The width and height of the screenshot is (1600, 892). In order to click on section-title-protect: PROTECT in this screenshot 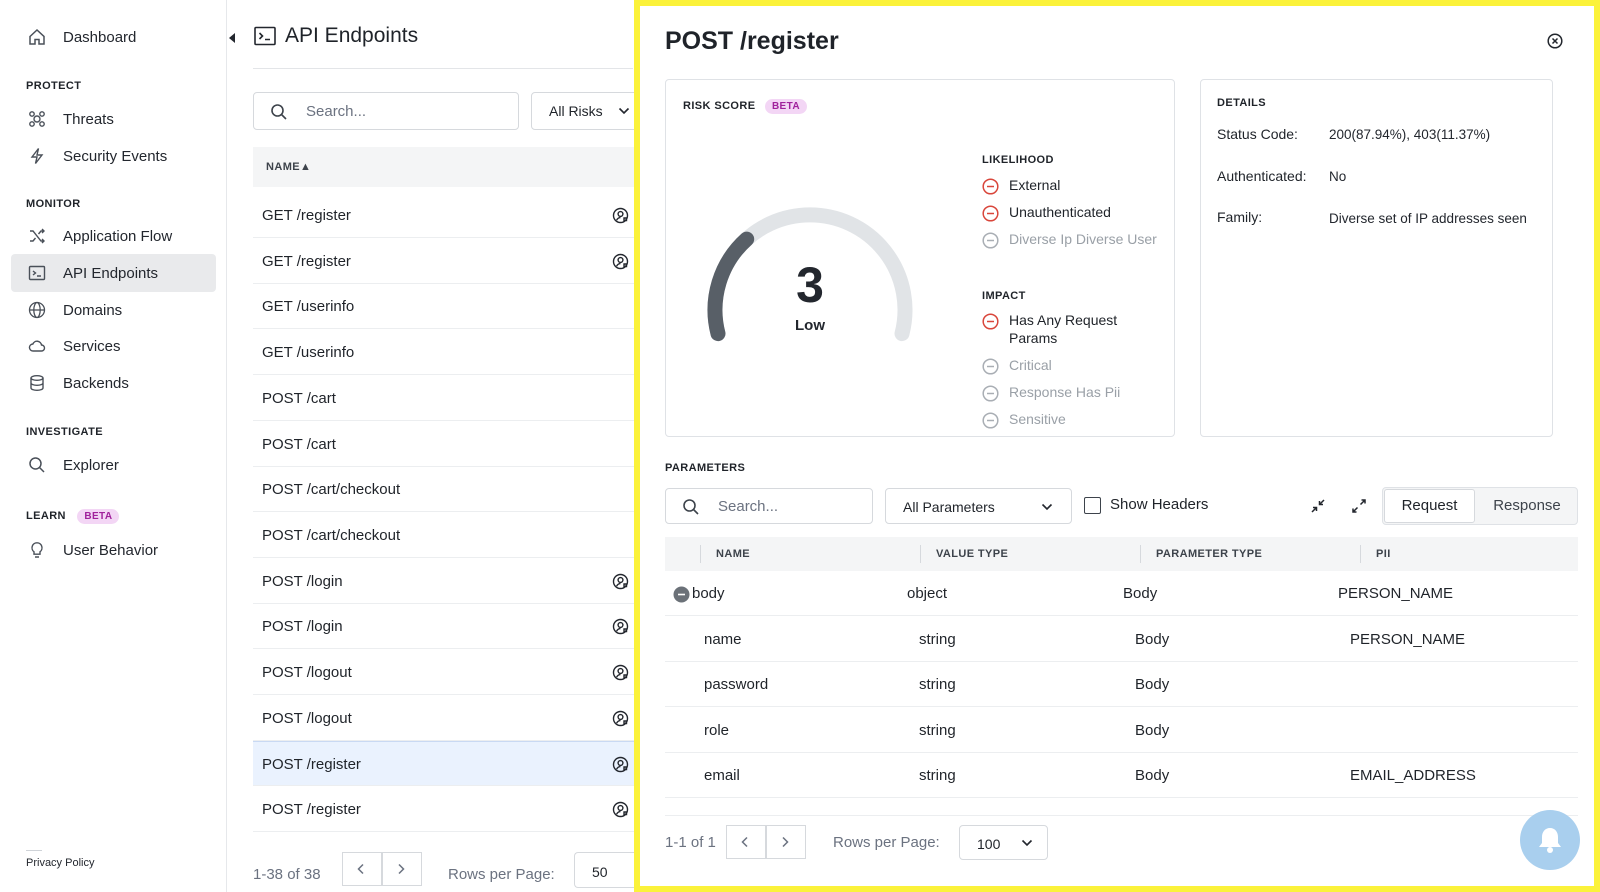, I will do `click(54, 86)`.